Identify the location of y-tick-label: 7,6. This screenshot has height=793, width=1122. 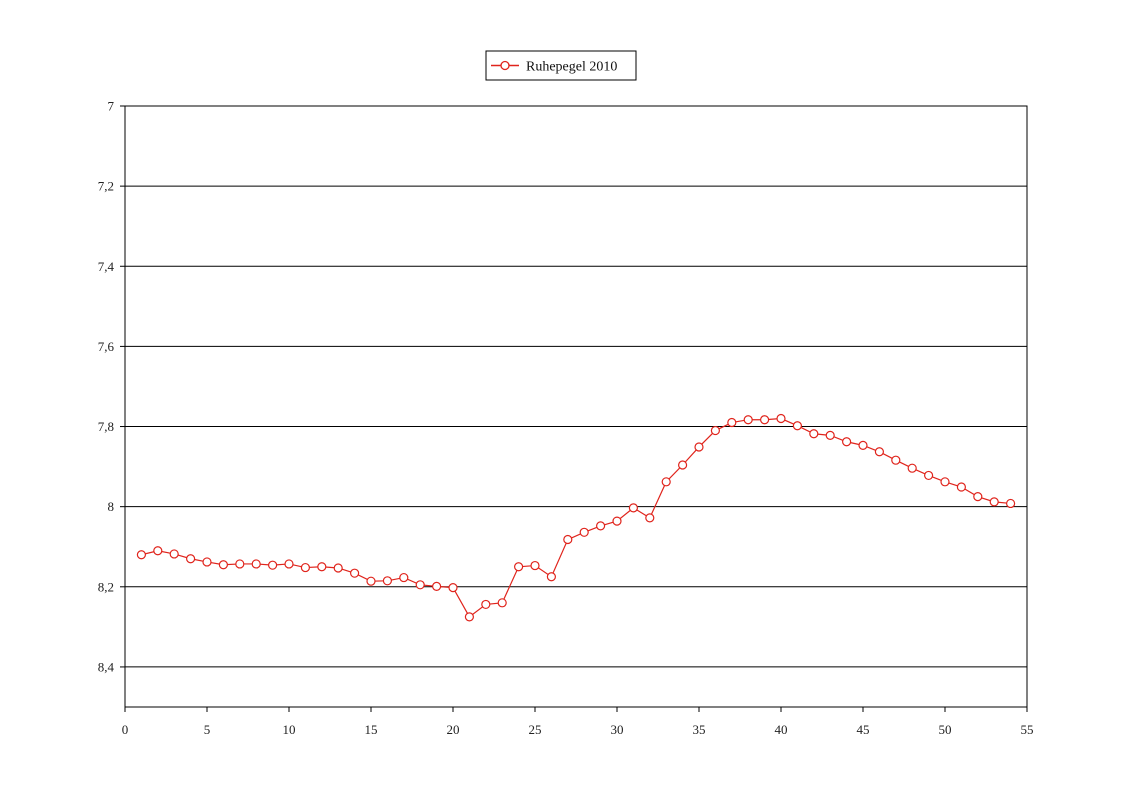
(106, 346).